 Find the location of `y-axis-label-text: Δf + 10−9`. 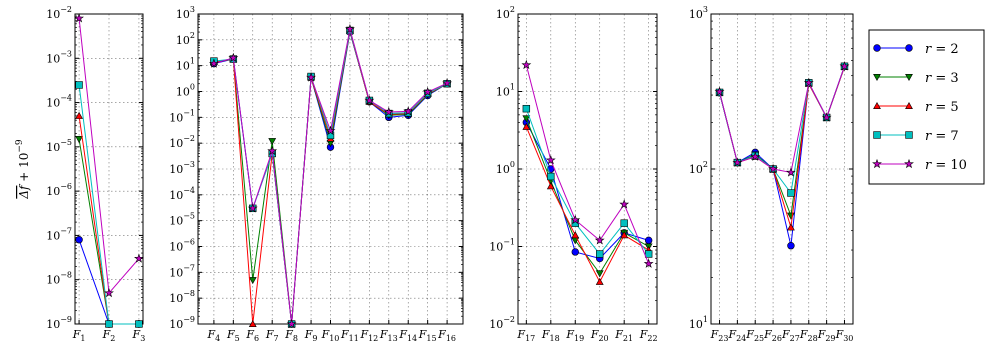

y-axis-label-text: Δf + 10−9 is located at coordinates (23, 169).